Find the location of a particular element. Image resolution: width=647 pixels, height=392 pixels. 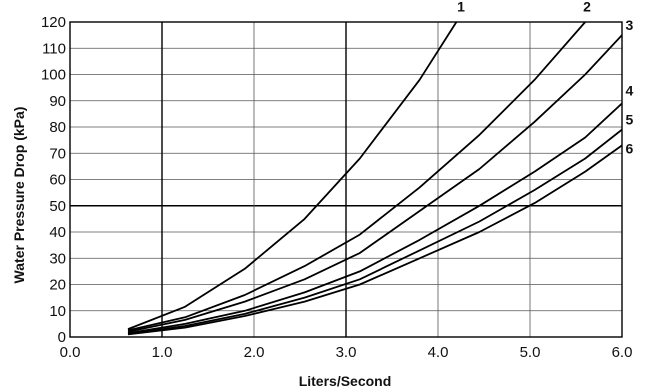

x-tick-label: 4.0 is located at coordinates (438, 352).